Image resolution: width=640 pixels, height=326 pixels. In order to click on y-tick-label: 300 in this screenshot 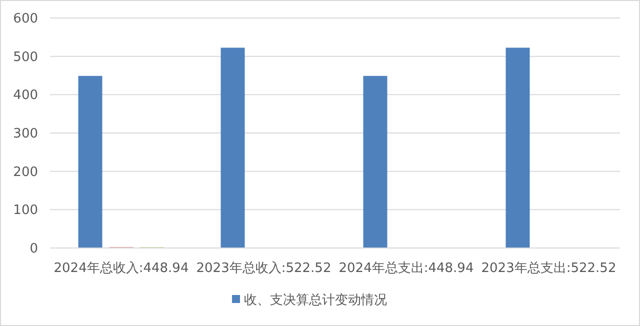, I will do `click(25, 134)`.